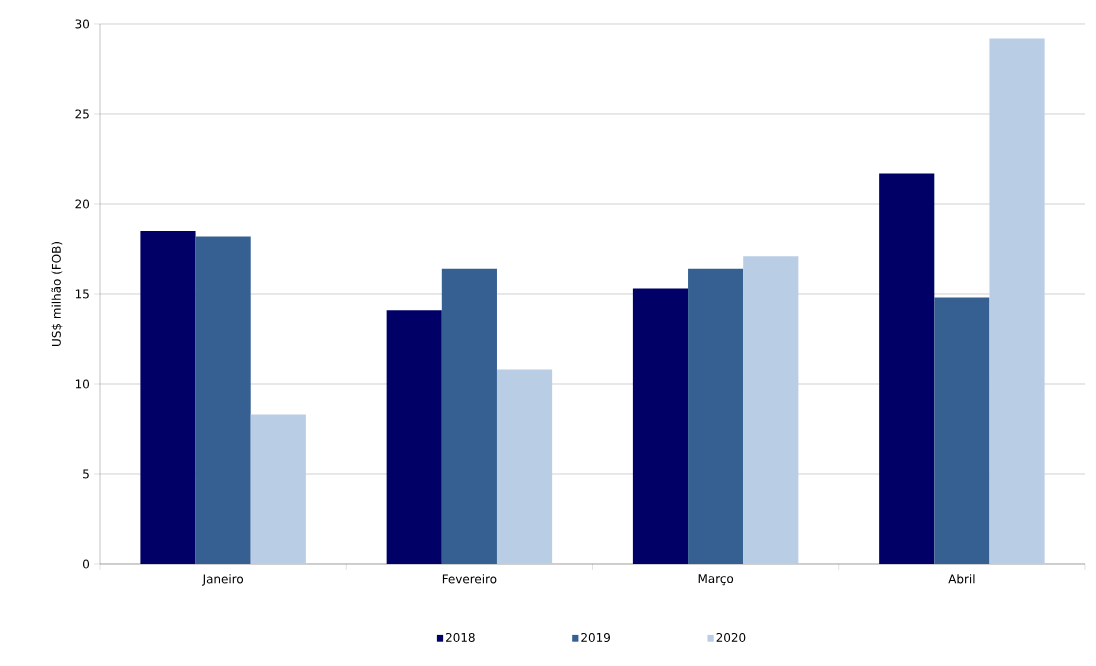 The width and height of the screenshot is (1096, 666). I want to click on legend-label: 2018, so click(460, 637).